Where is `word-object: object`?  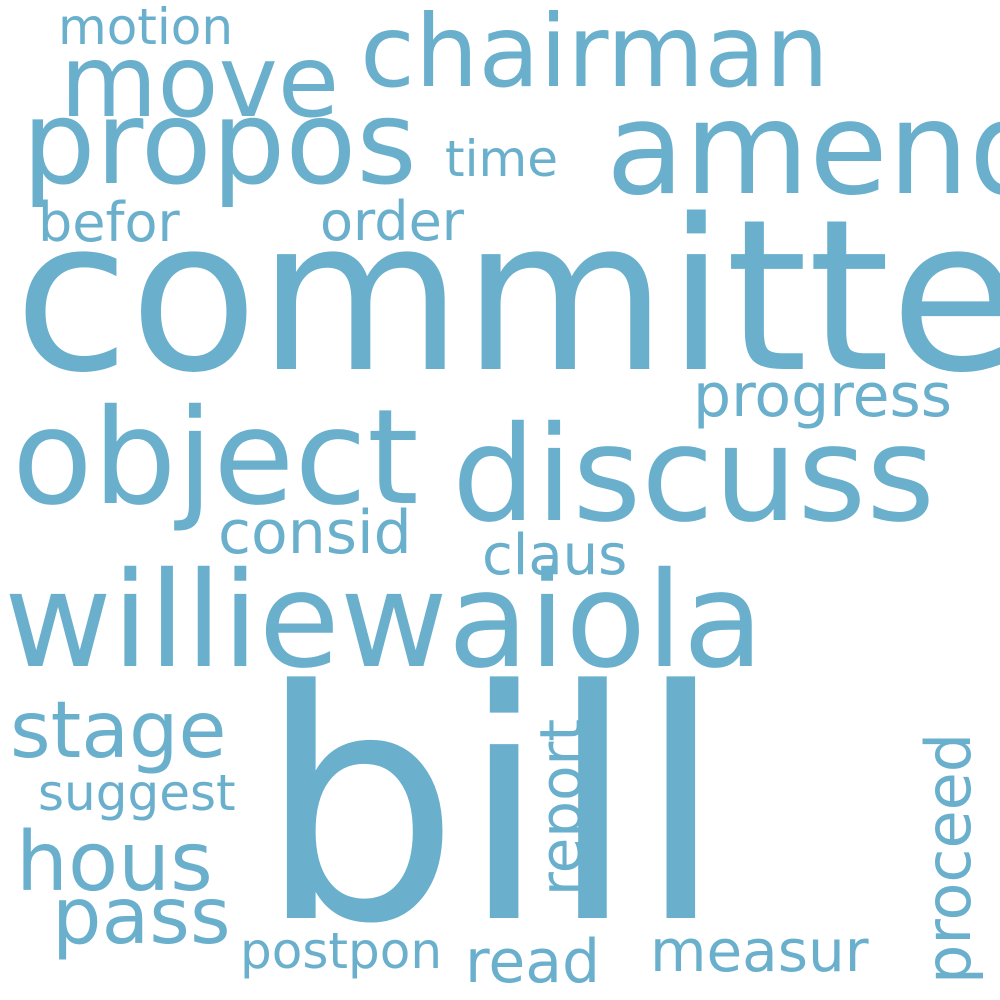
word-object: object is located at coordinates (215, 458).